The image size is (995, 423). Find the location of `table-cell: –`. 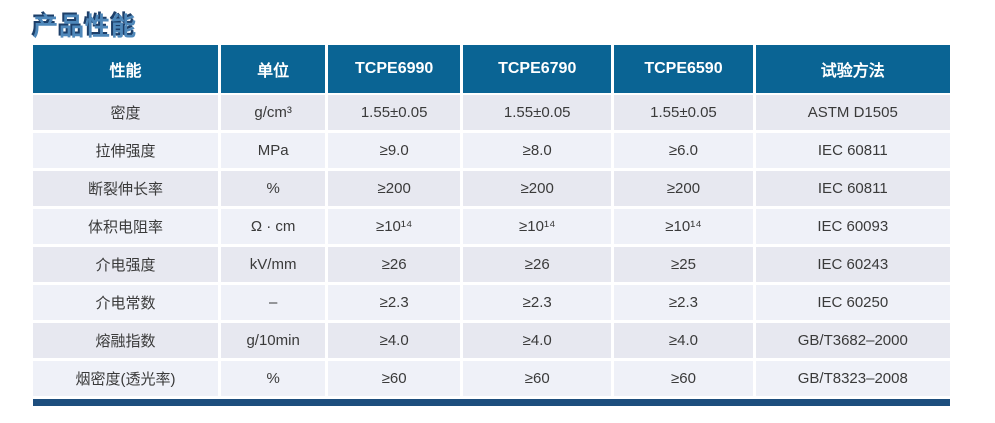

table-cell: – is located at coordinates (274, 304).